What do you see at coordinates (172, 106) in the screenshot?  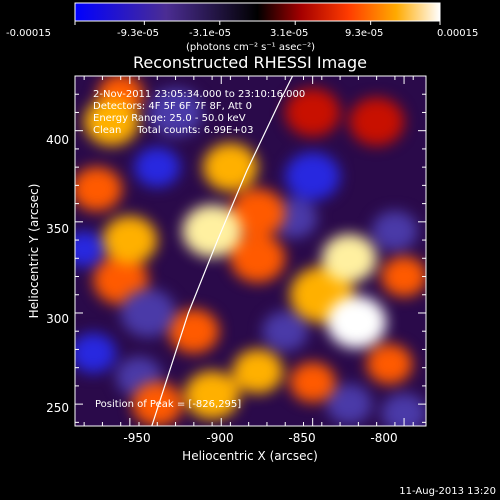 I see `annotation-detectors: Detectors: 4F 5F 6F 7F 8F, Att 0` at bounding box center [172, 106].